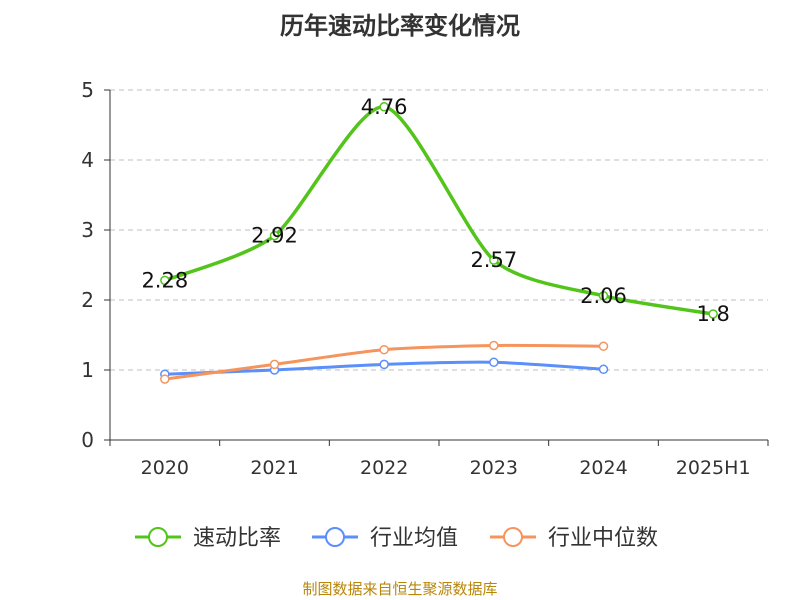  Describe the element at coordinates (603, 468) in the screenshot. I see `x-tick-label: 2024` at that location.